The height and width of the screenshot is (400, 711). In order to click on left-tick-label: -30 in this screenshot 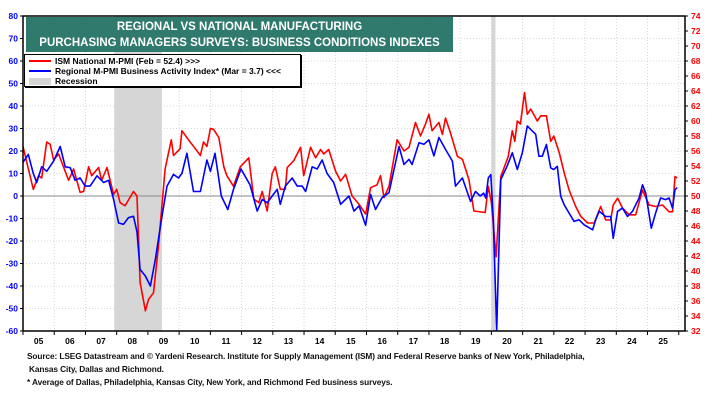, I will do `click(12, 264)`.